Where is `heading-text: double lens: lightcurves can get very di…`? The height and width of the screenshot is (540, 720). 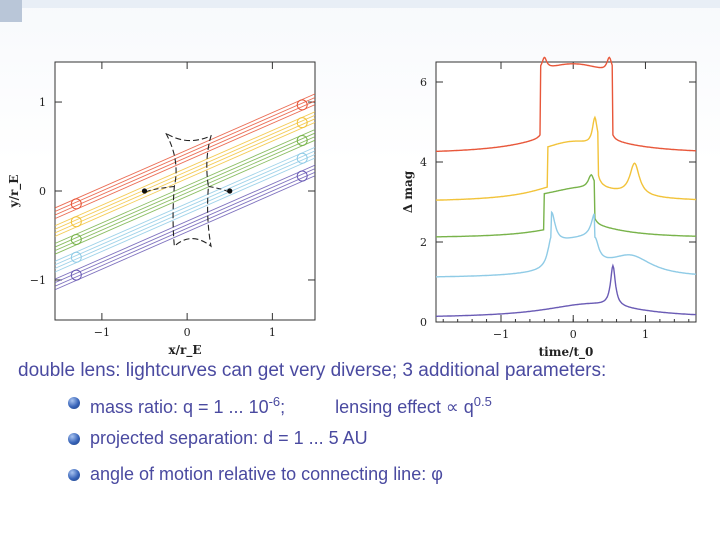
heading-text: double lens: lightcurves can get very di… is located at coordinates (312, 370).